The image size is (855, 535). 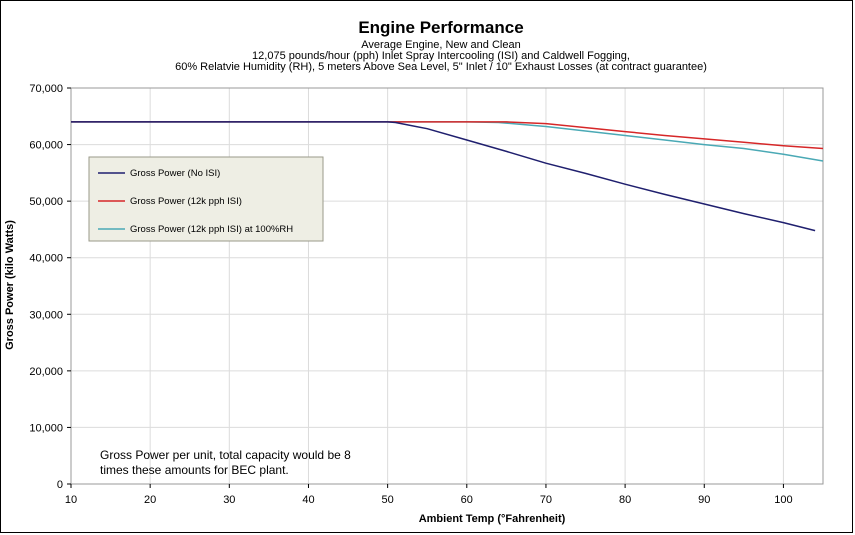 What do you see at coordinates (440, 45) in the screenshot?
I see `chart-subtitle-line-1: Average Engine, New and Clean` at bounding box center [440, 45].